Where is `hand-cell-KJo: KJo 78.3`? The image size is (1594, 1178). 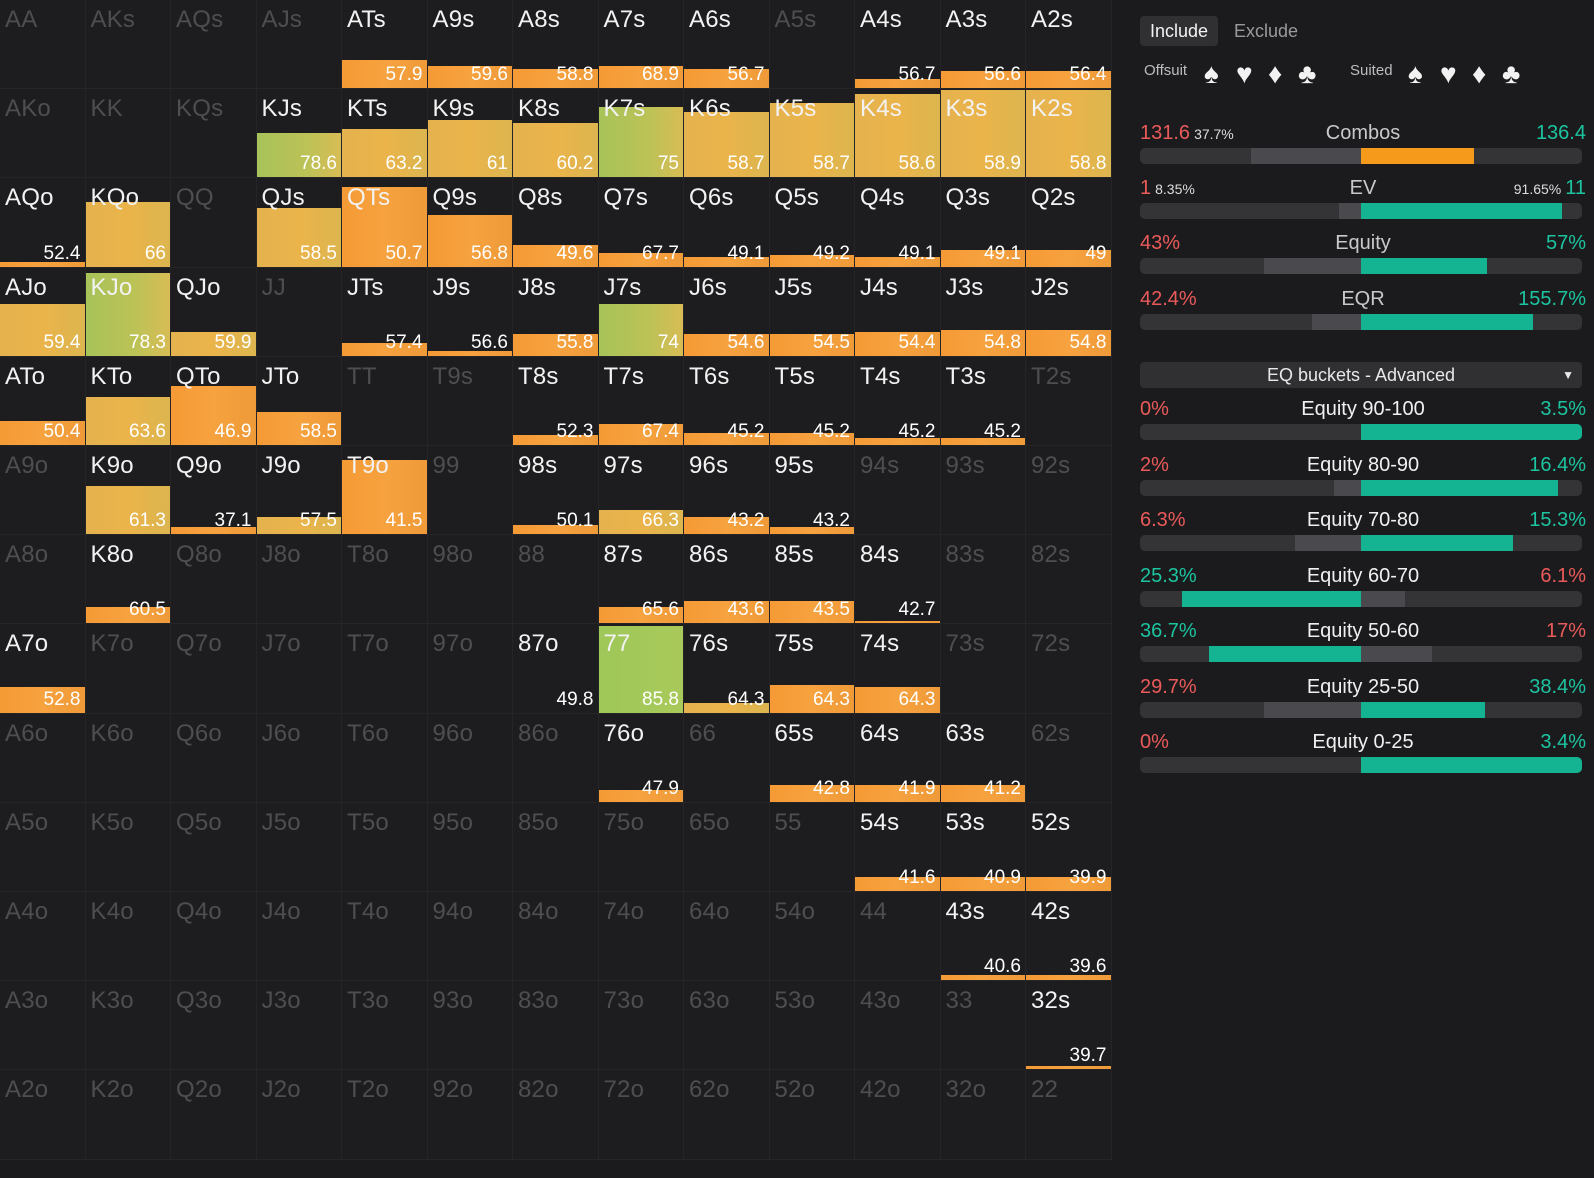
hand-cell-KJo: KJo 78.3 is located at coordinates (128, 312).